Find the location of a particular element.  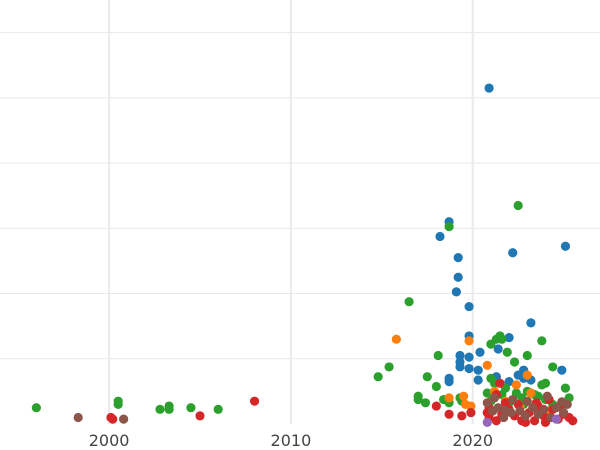

x-tick-label: 2000 is located at coordinates (109, 440).